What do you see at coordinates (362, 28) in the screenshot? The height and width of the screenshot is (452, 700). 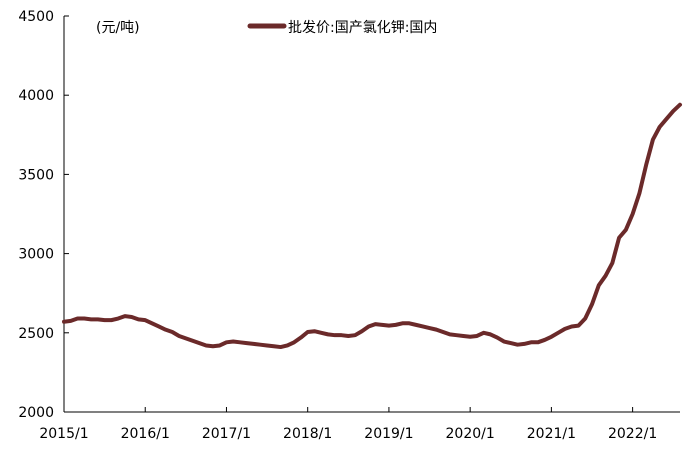 I see `legend-label: 批发价:国产氯化钾:国内` at bounding box center [362, 28].